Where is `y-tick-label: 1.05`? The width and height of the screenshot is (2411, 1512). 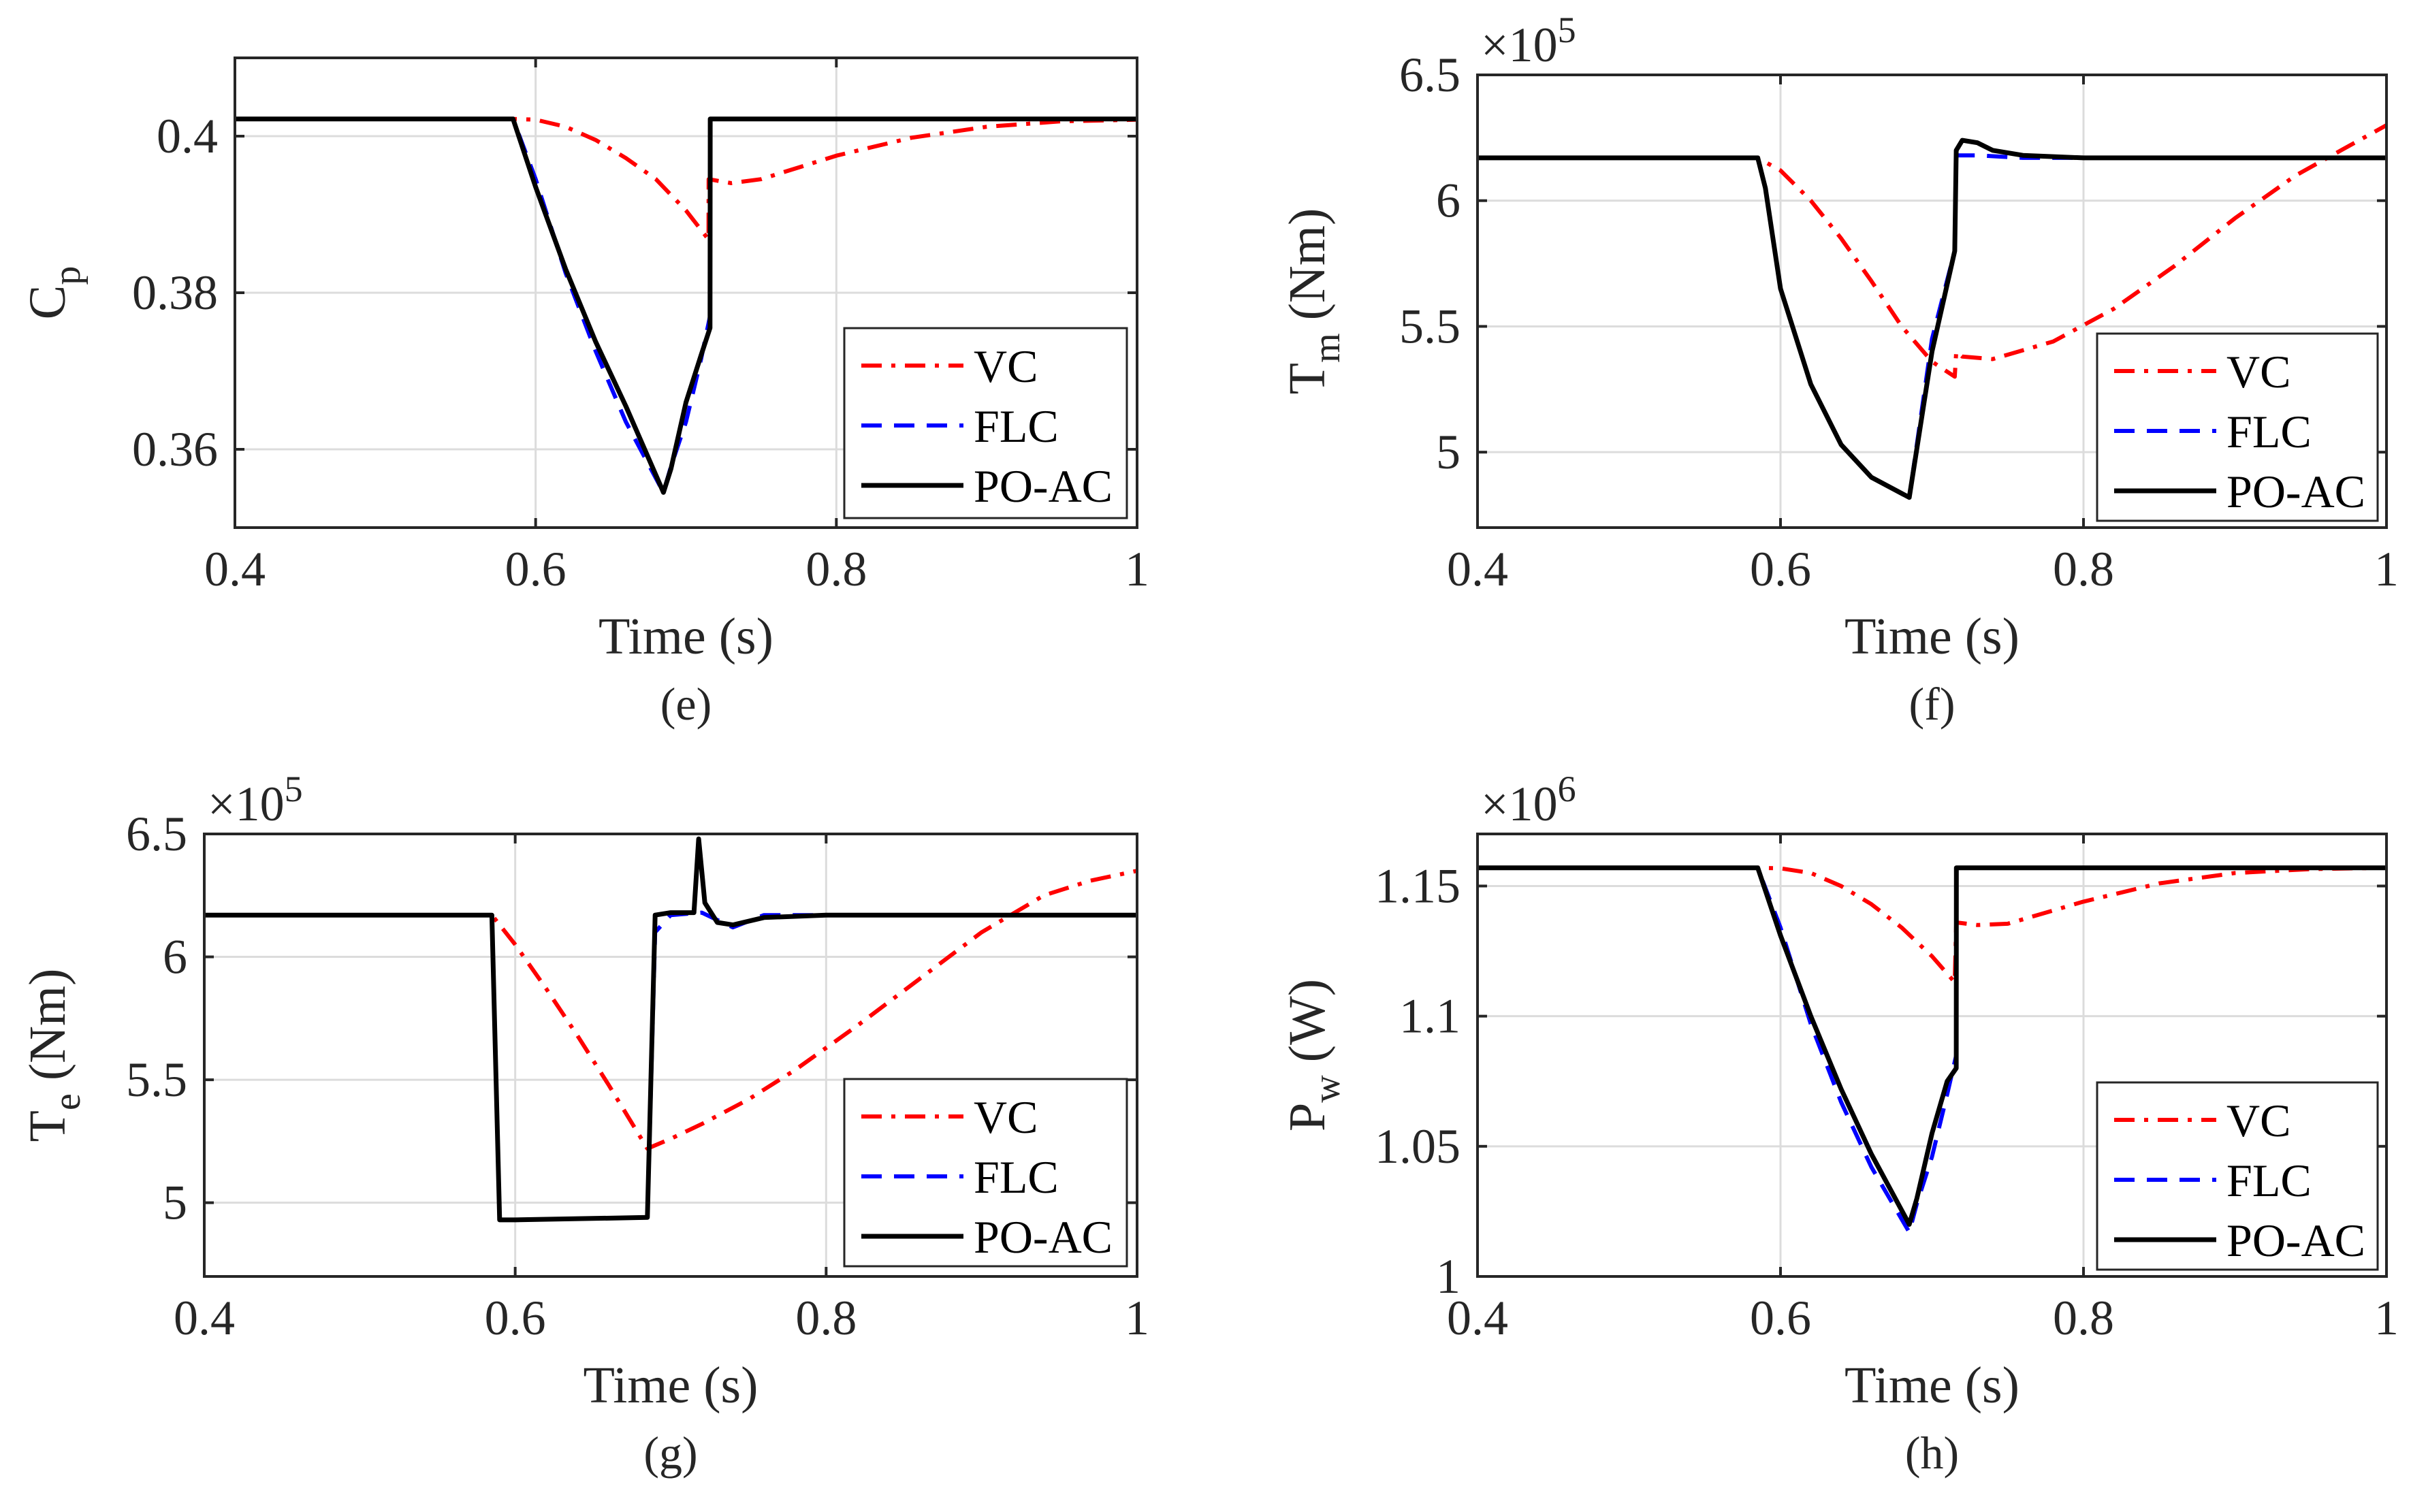 y-tick-label: 1.05 is located at coordinates (1417, 1146).